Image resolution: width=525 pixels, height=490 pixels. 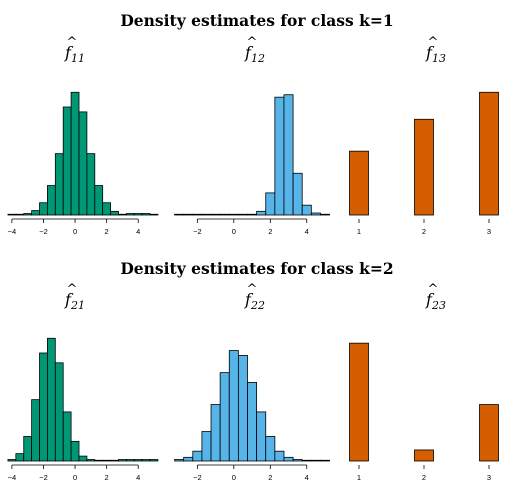 What do you see at coordinates (12, 477) in the screenshot?
I see `x-tick-label: −4` at bounding box center [12, 477].